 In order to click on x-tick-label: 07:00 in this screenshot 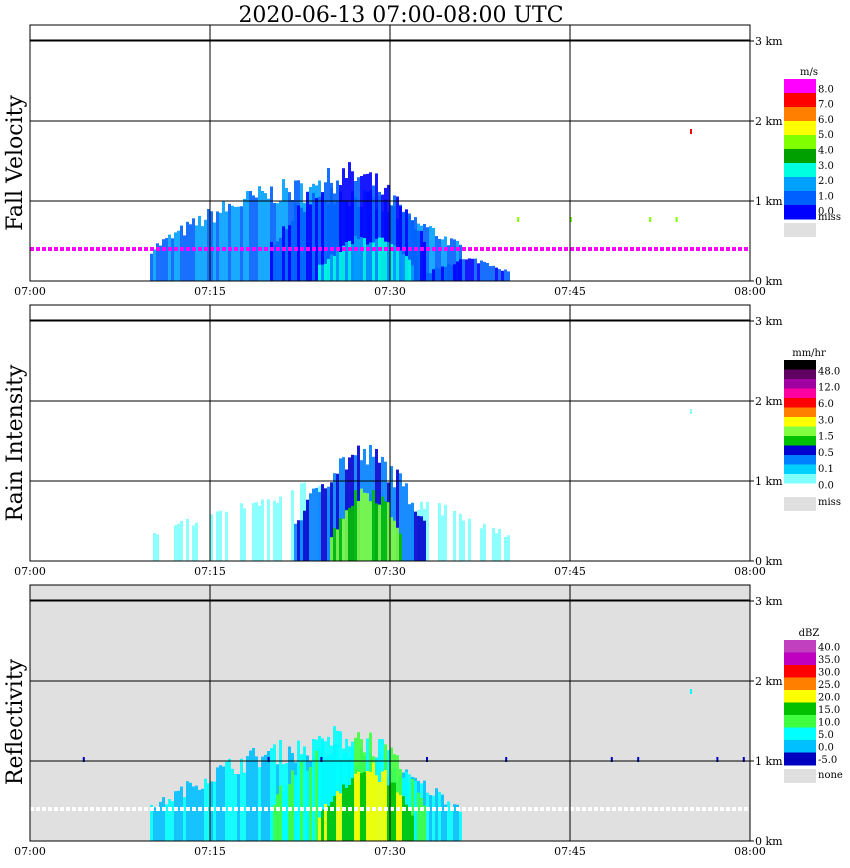, I will do `click(30, 291)`.